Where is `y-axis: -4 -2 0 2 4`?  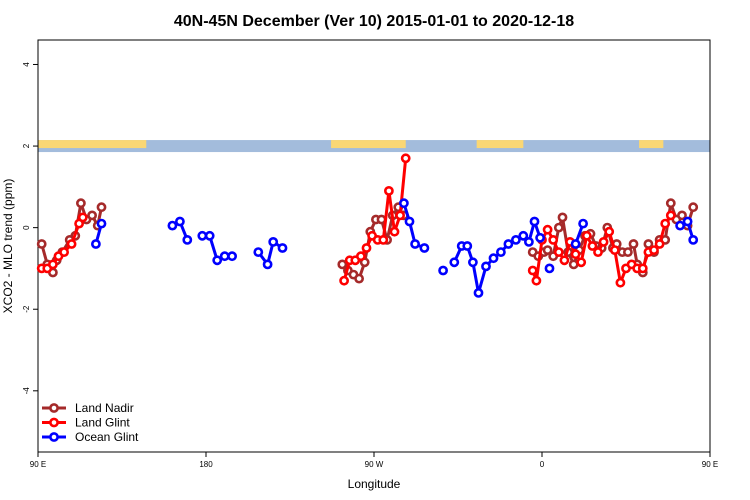 y-axis: -4 -2 0 2 4 is located at coordinates (30, 228).